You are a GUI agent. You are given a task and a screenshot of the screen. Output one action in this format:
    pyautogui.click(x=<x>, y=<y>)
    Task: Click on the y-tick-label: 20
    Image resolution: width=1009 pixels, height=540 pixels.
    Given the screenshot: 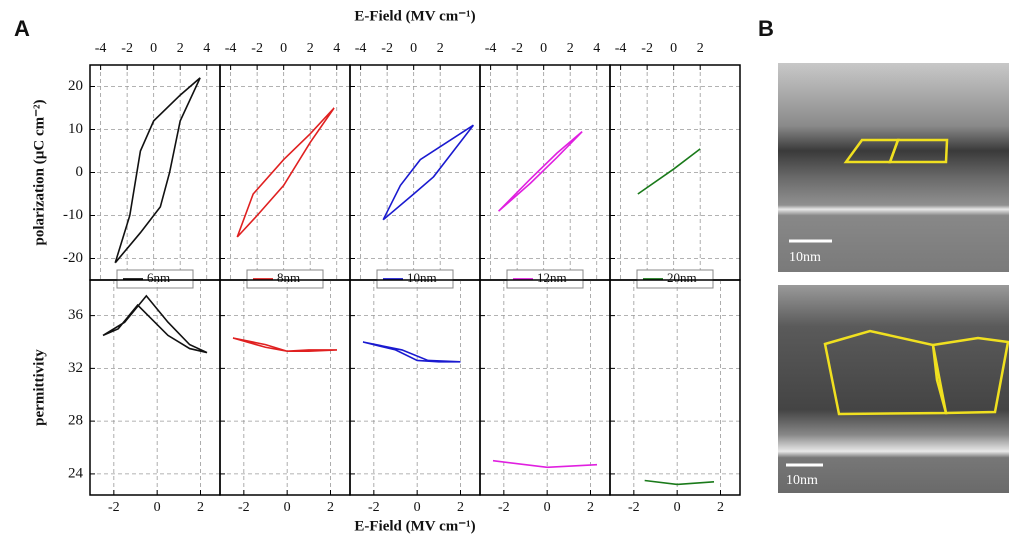 What is the action you would take?
    pyautogui.click(x=75, y=86)
    